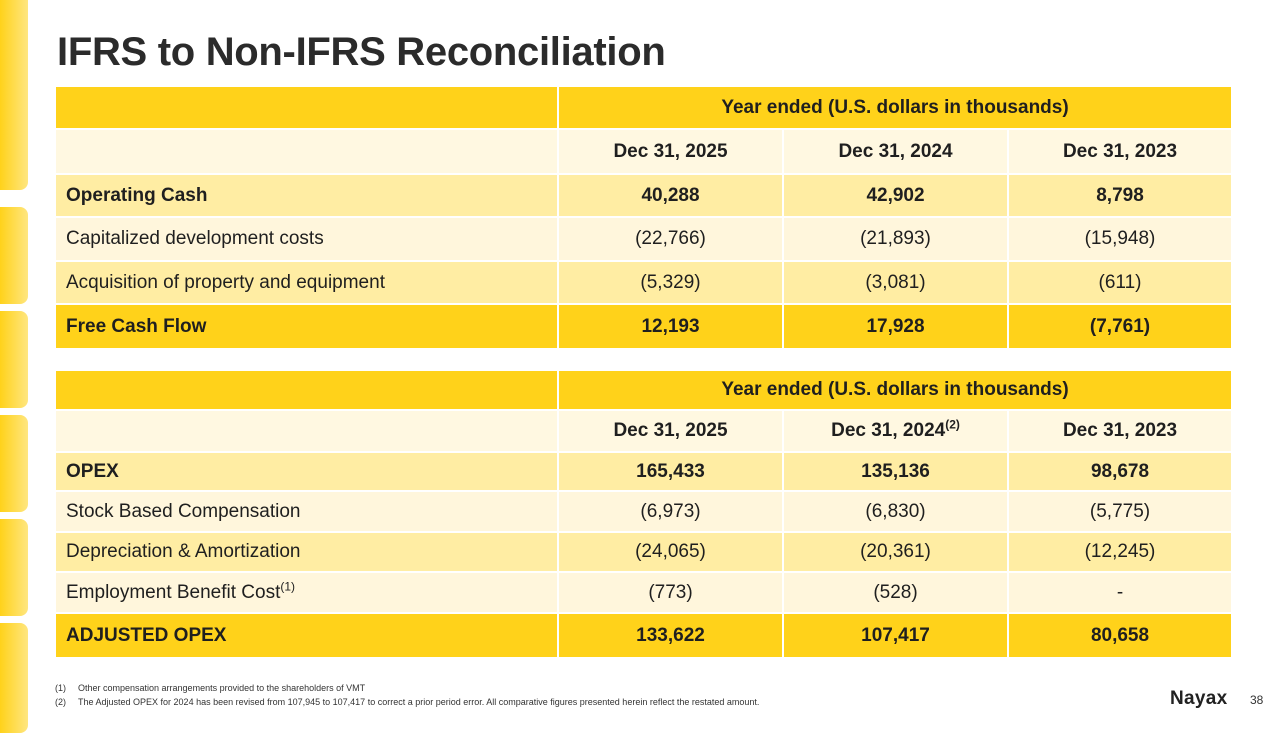 The height and width of the screenshot is (733, 1280). I want to click on row-value: 42,902, so click(895, 196).